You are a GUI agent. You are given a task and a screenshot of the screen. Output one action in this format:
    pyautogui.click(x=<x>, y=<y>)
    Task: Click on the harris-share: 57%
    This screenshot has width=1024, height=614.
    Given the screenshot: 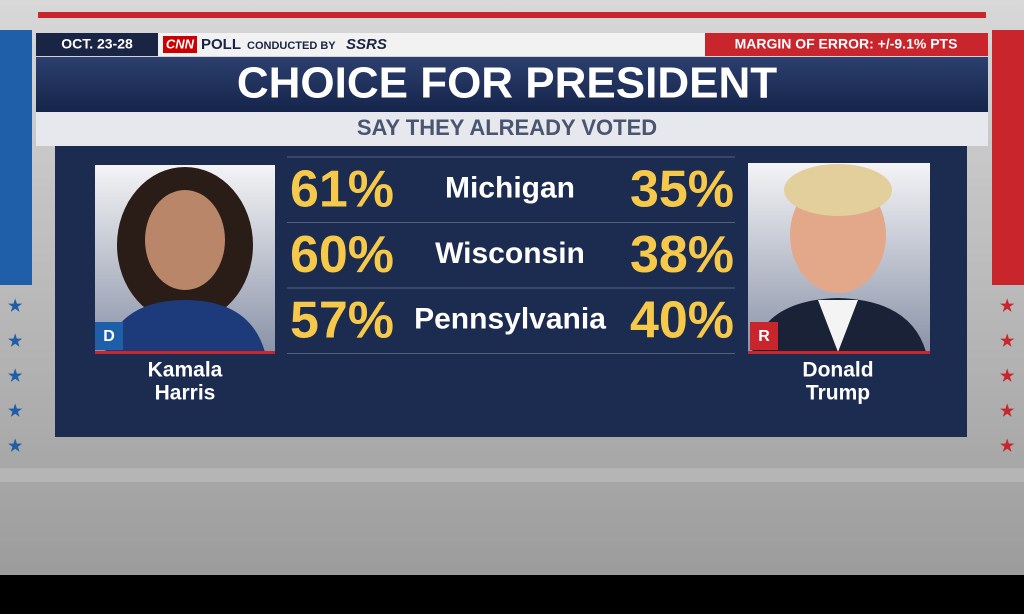 What is the action you would take?
    pyautogui.click(x=342, y=320)
    